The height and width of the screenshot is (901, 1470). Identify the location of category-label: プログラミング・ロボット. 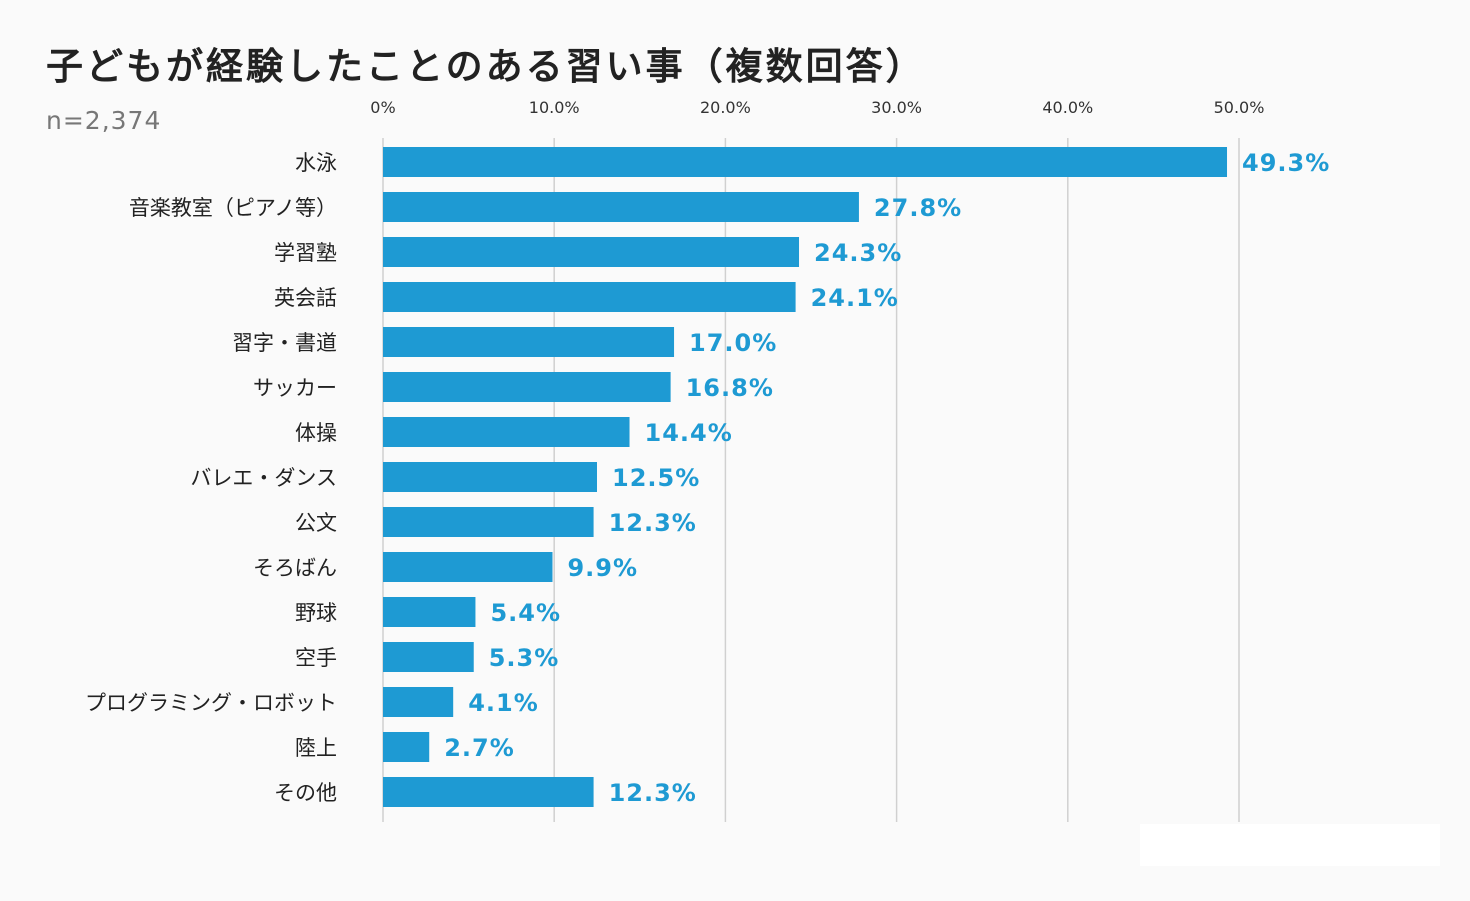
(211, 703).